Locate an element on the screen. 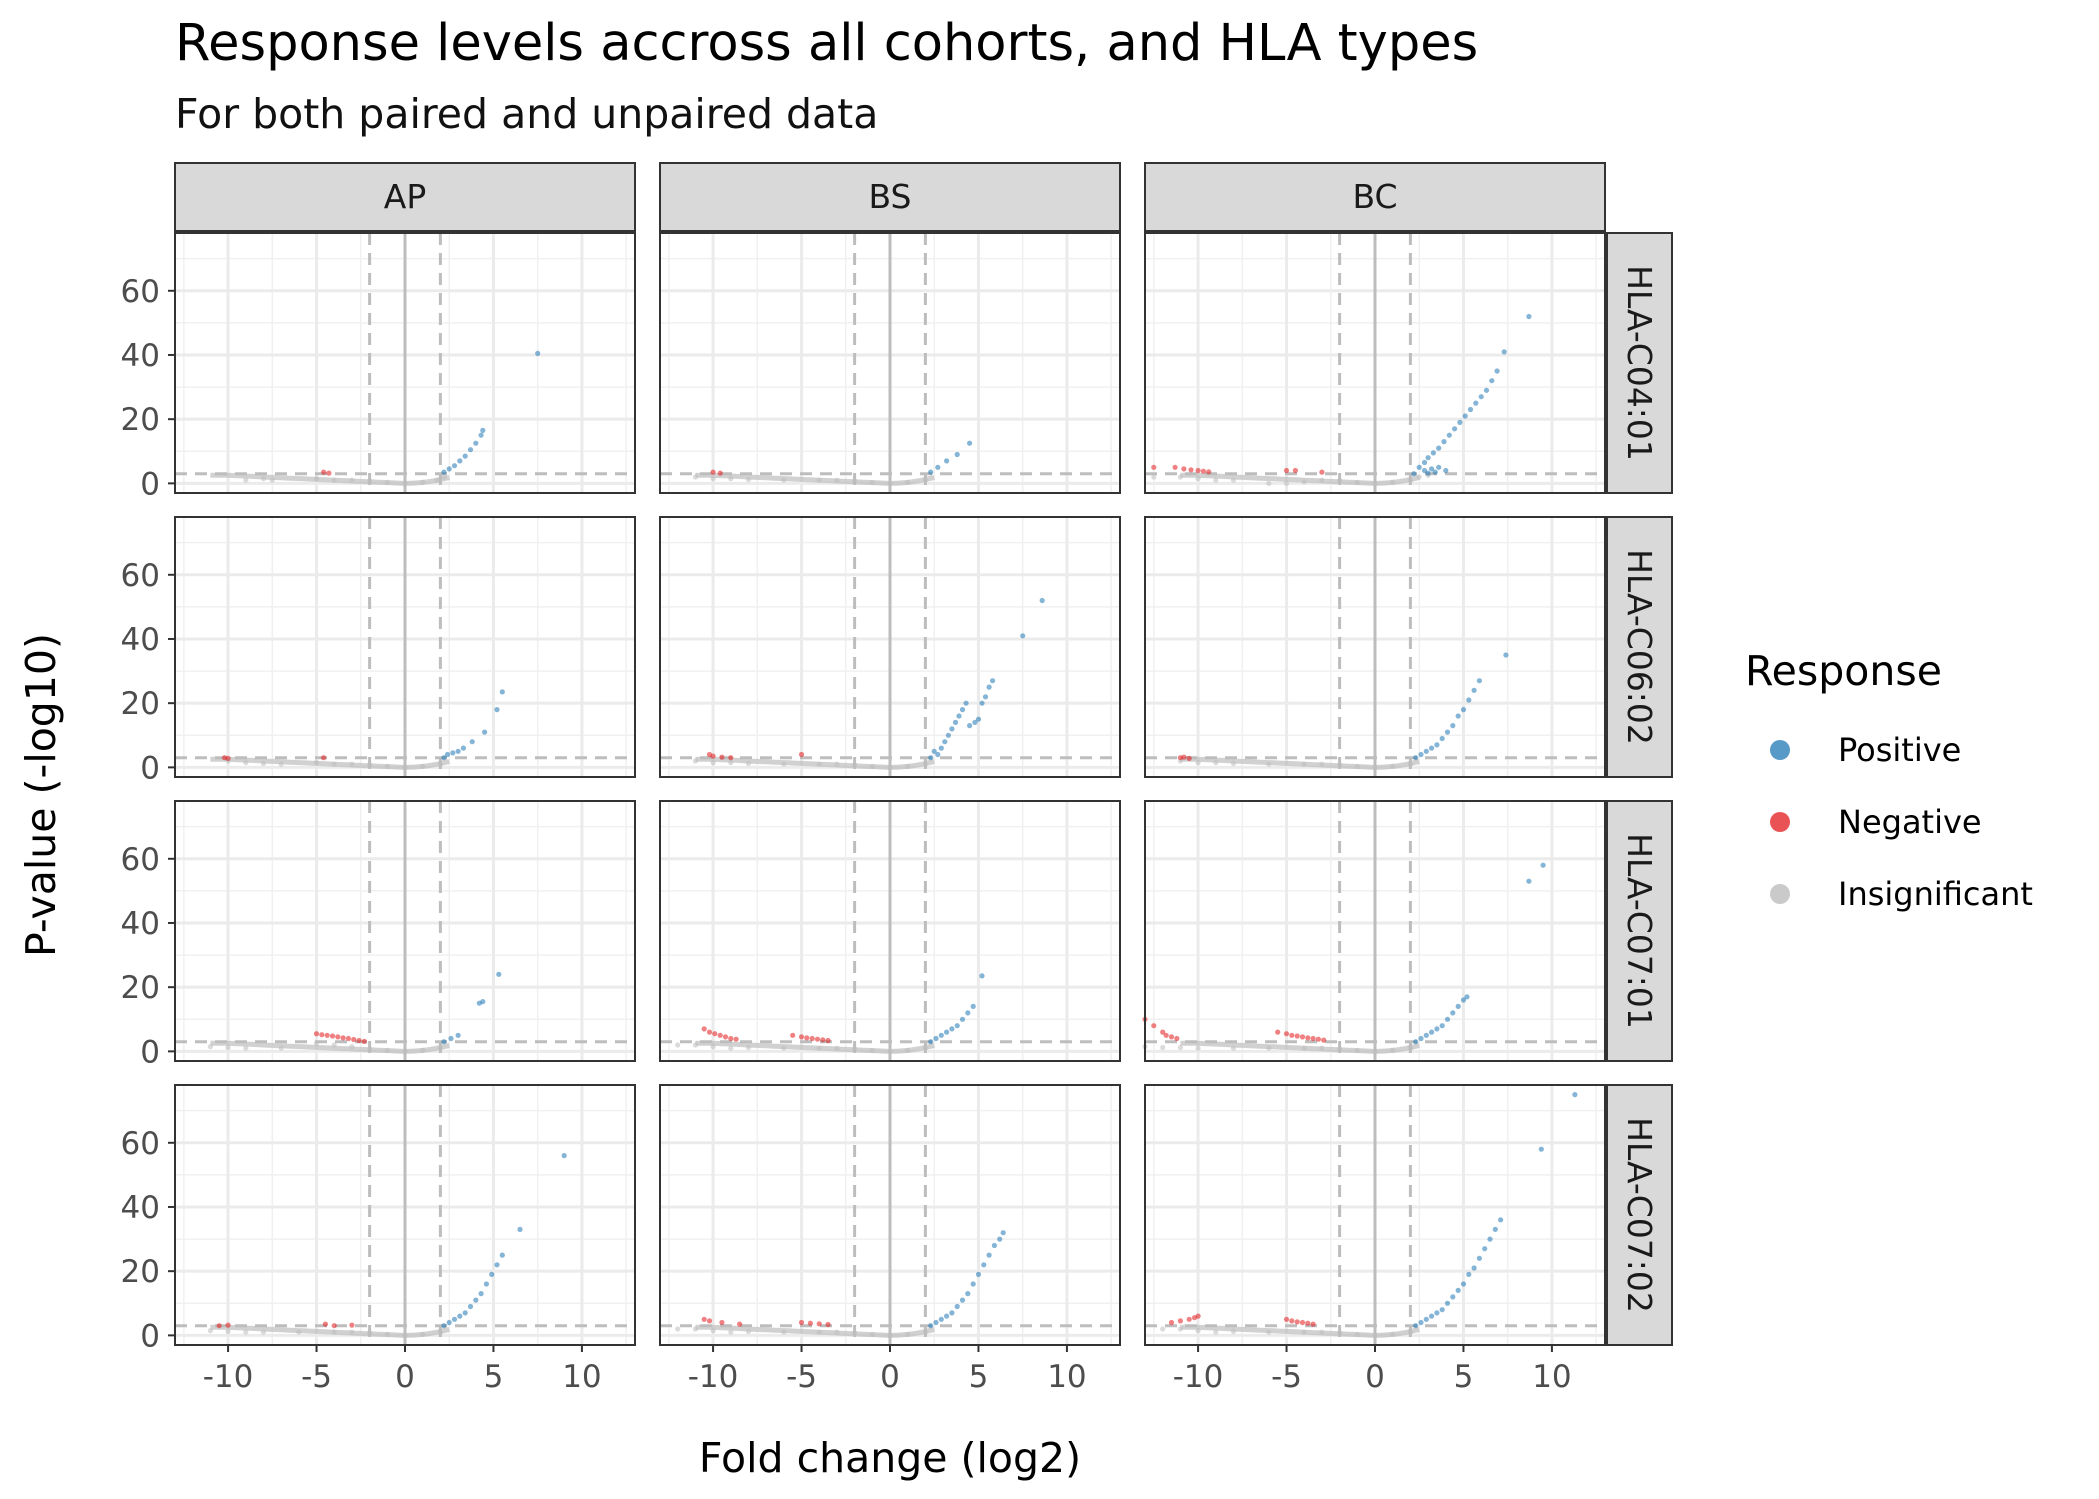 Image resolution: width=2099 pixels, height=1499 pixels. panel-BC-HLA-C07:01 is located at coordinates (1374, 931).